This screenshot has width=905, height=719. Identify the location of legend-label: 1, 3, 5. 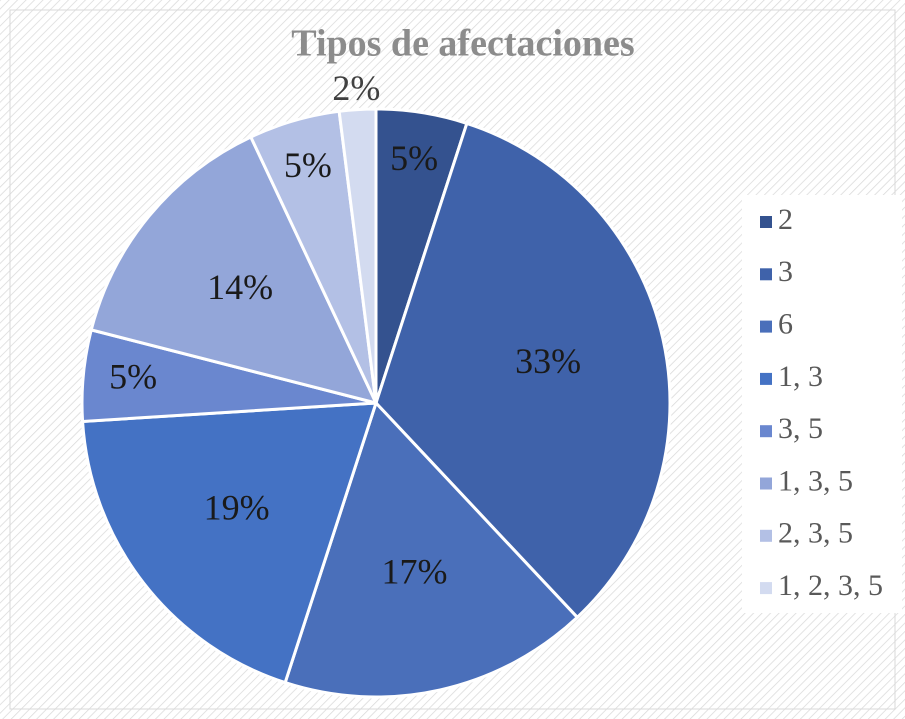
(815, 480).